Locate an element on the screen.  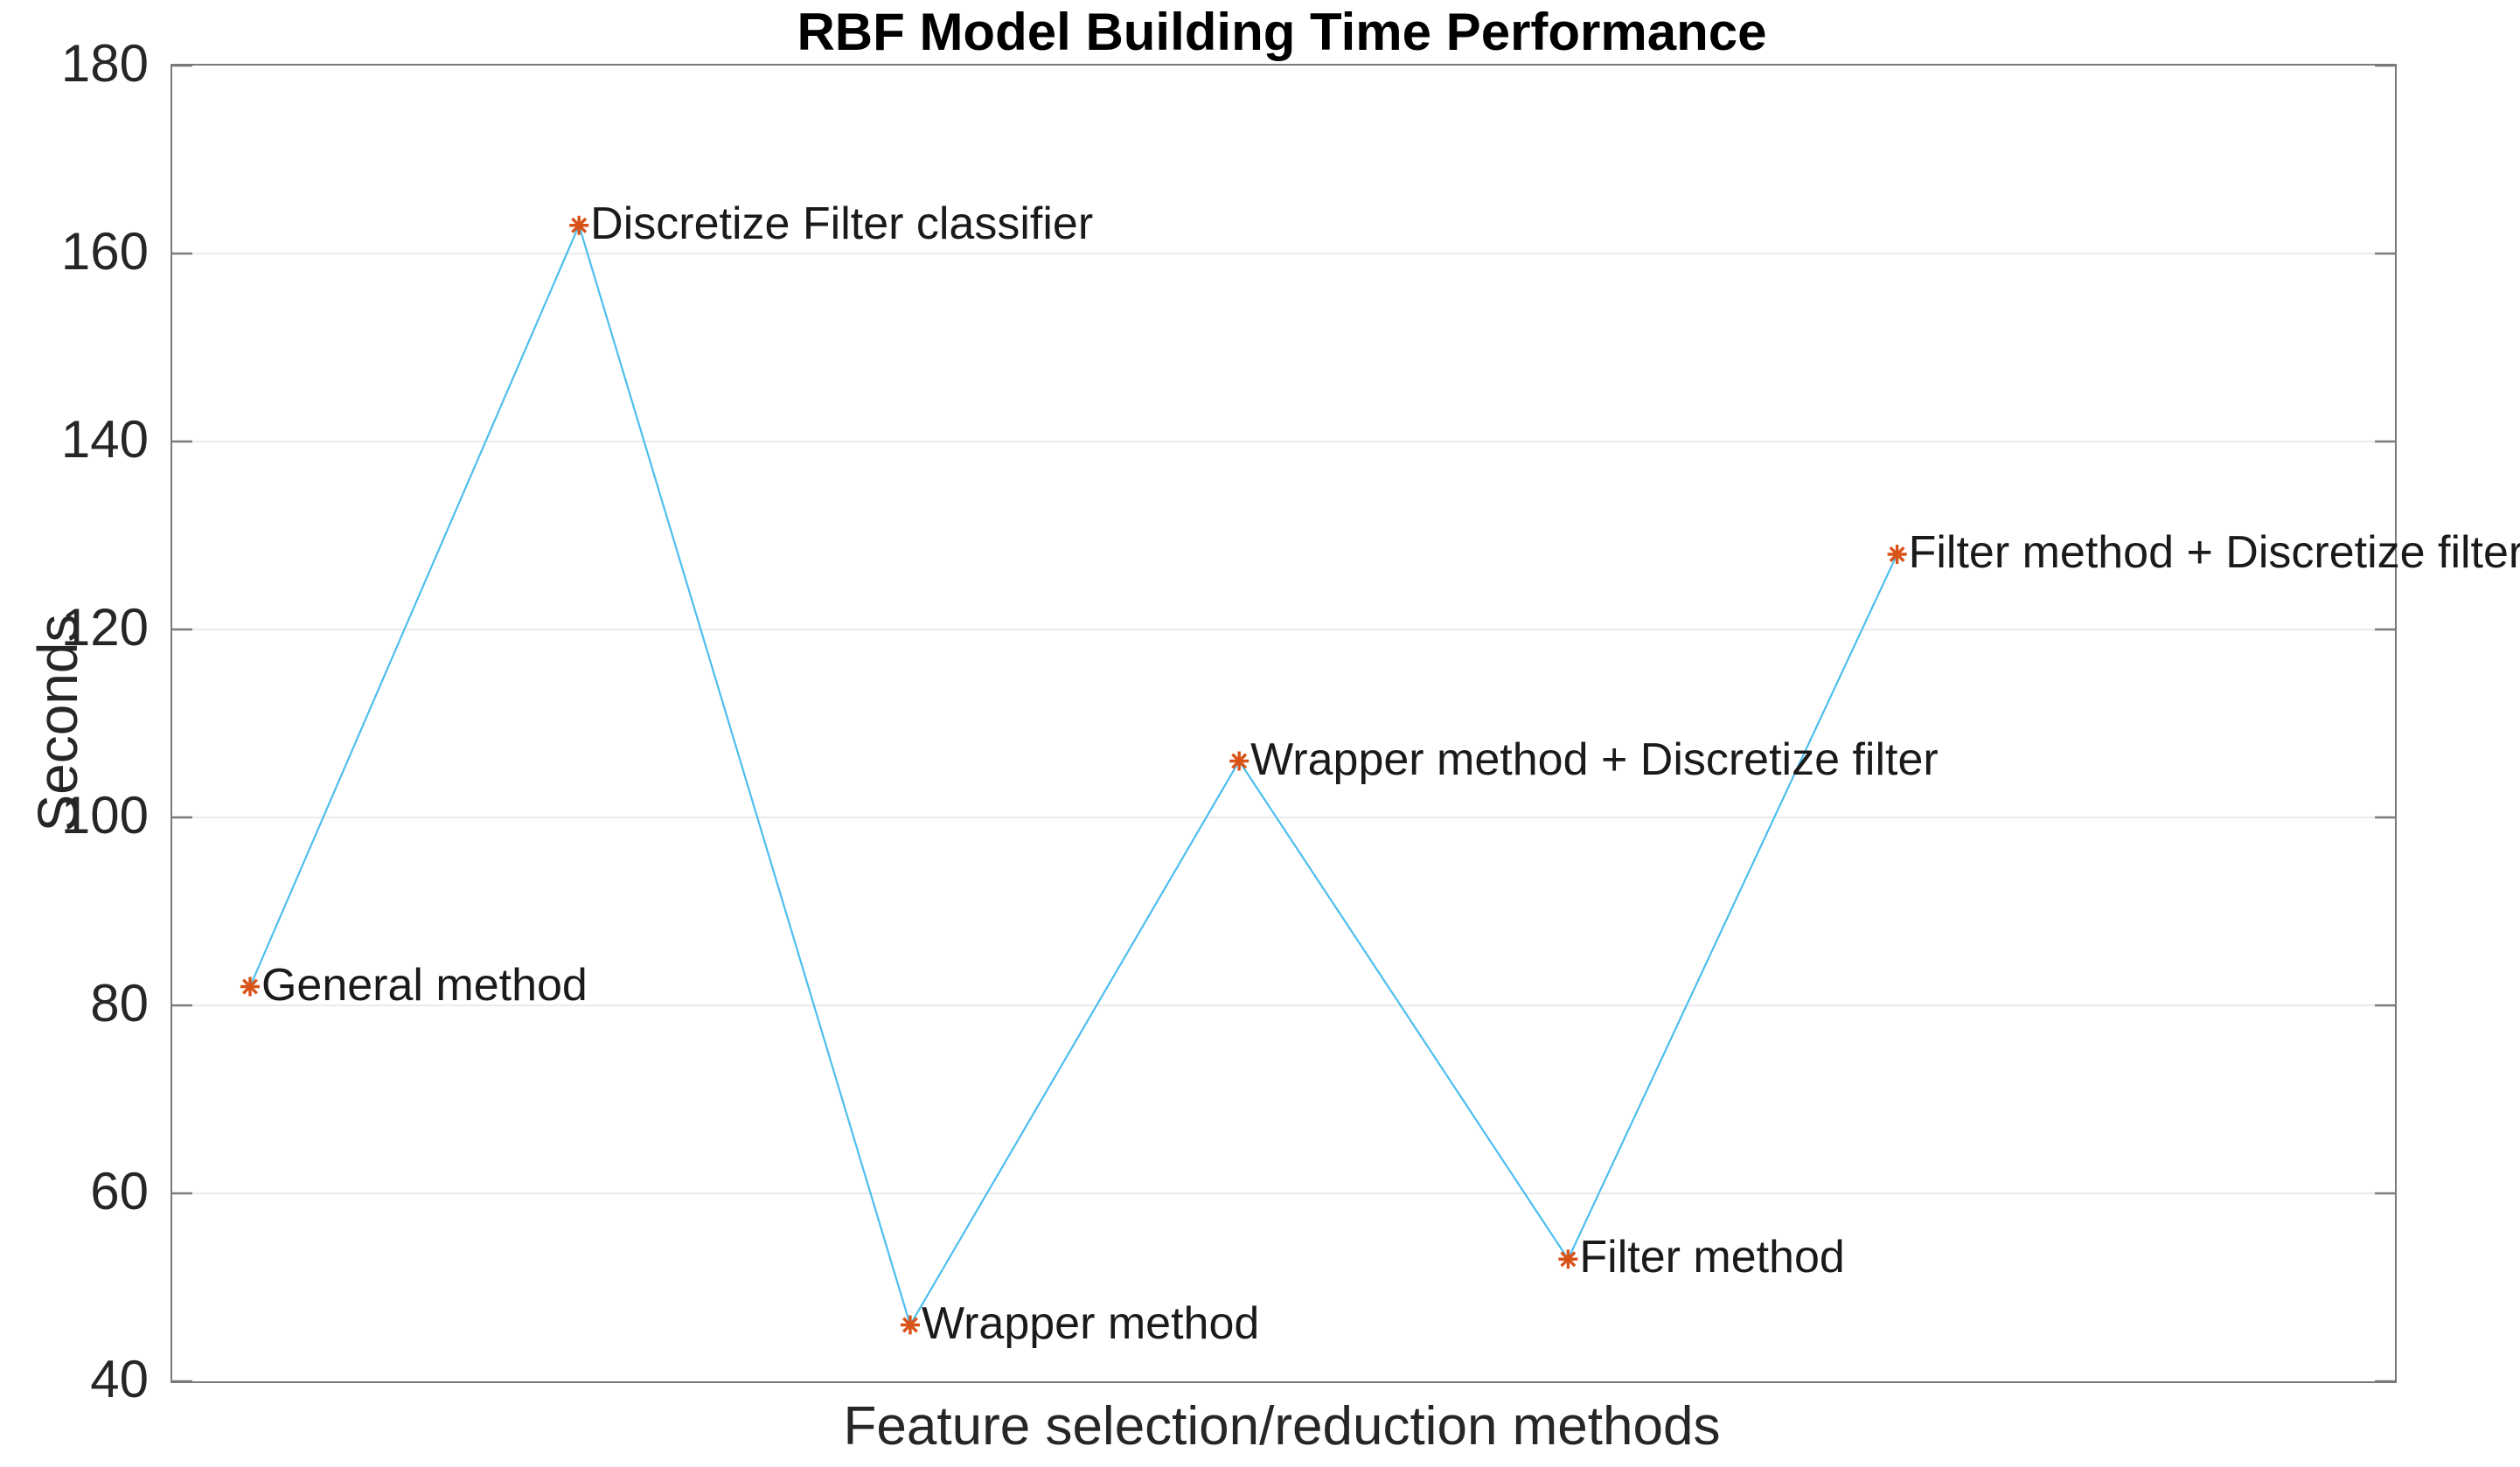
point-label: Wrapper method + Discretize filter is located at coordinates (1594, 759).